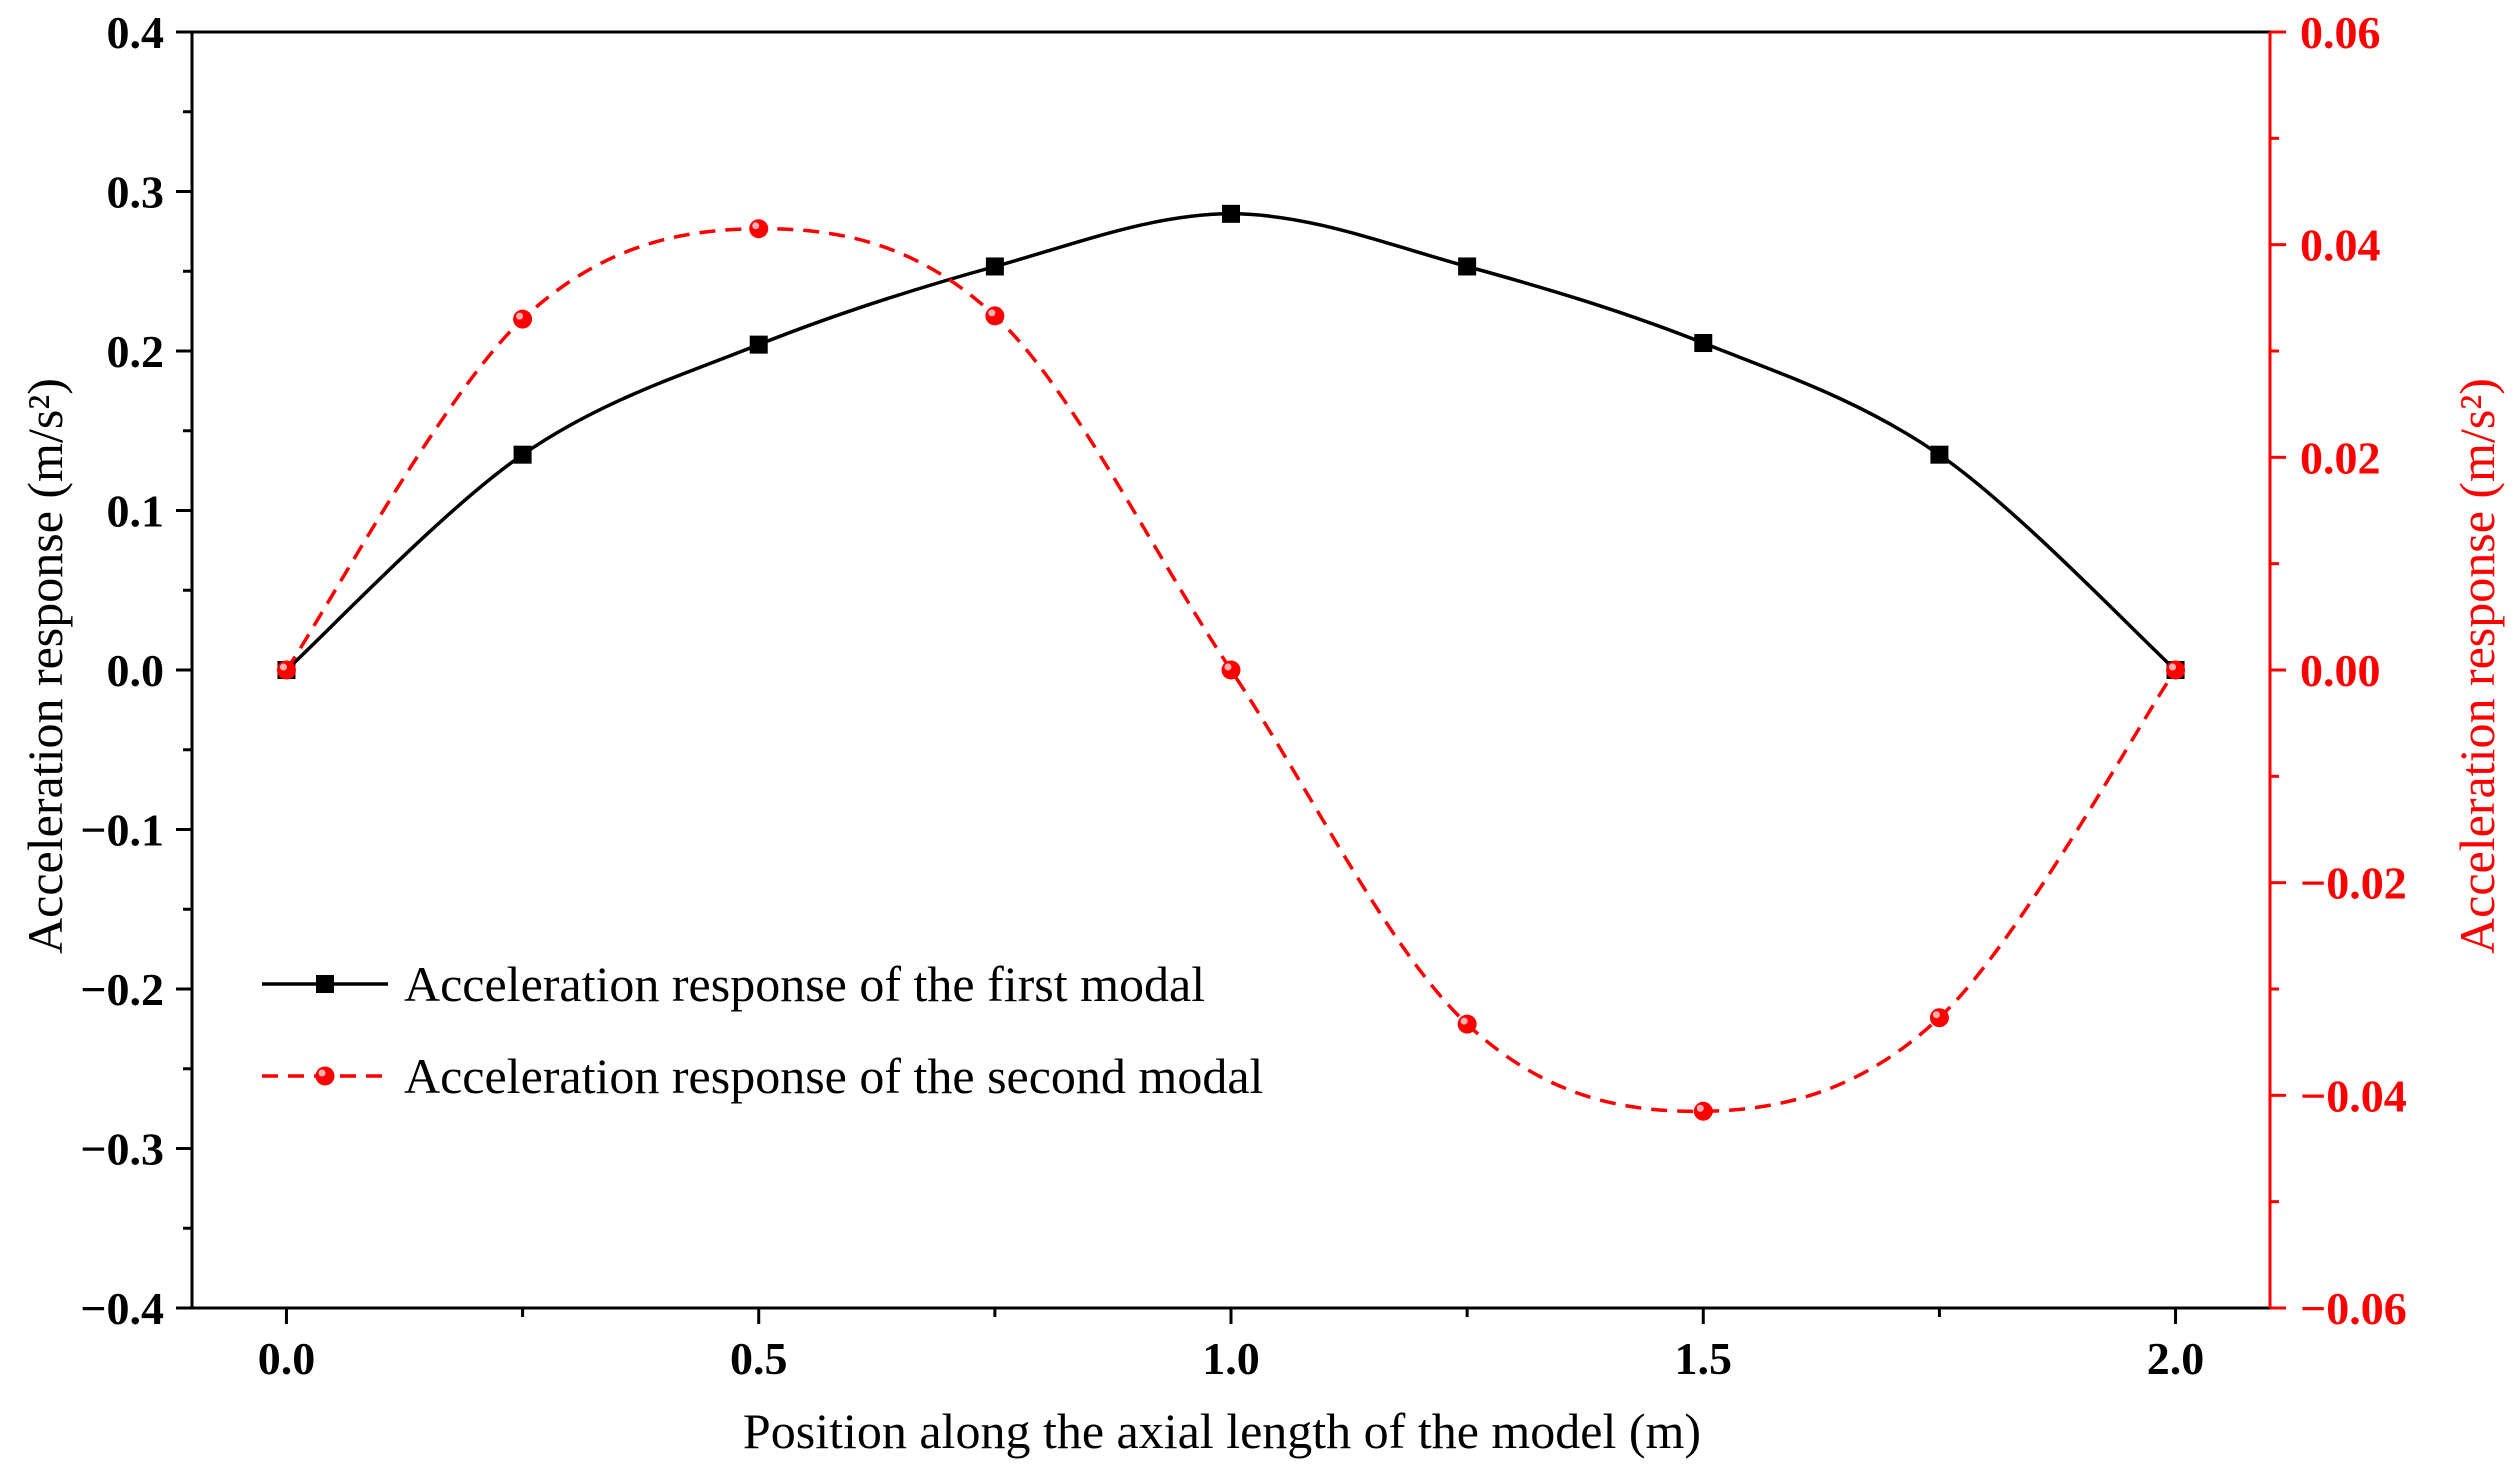 This screenshot has height=1471, width=2518. Describe the element at coordinates (759, 1358) in the screenshot. I see `x-tick-label: 0.5` at that location.